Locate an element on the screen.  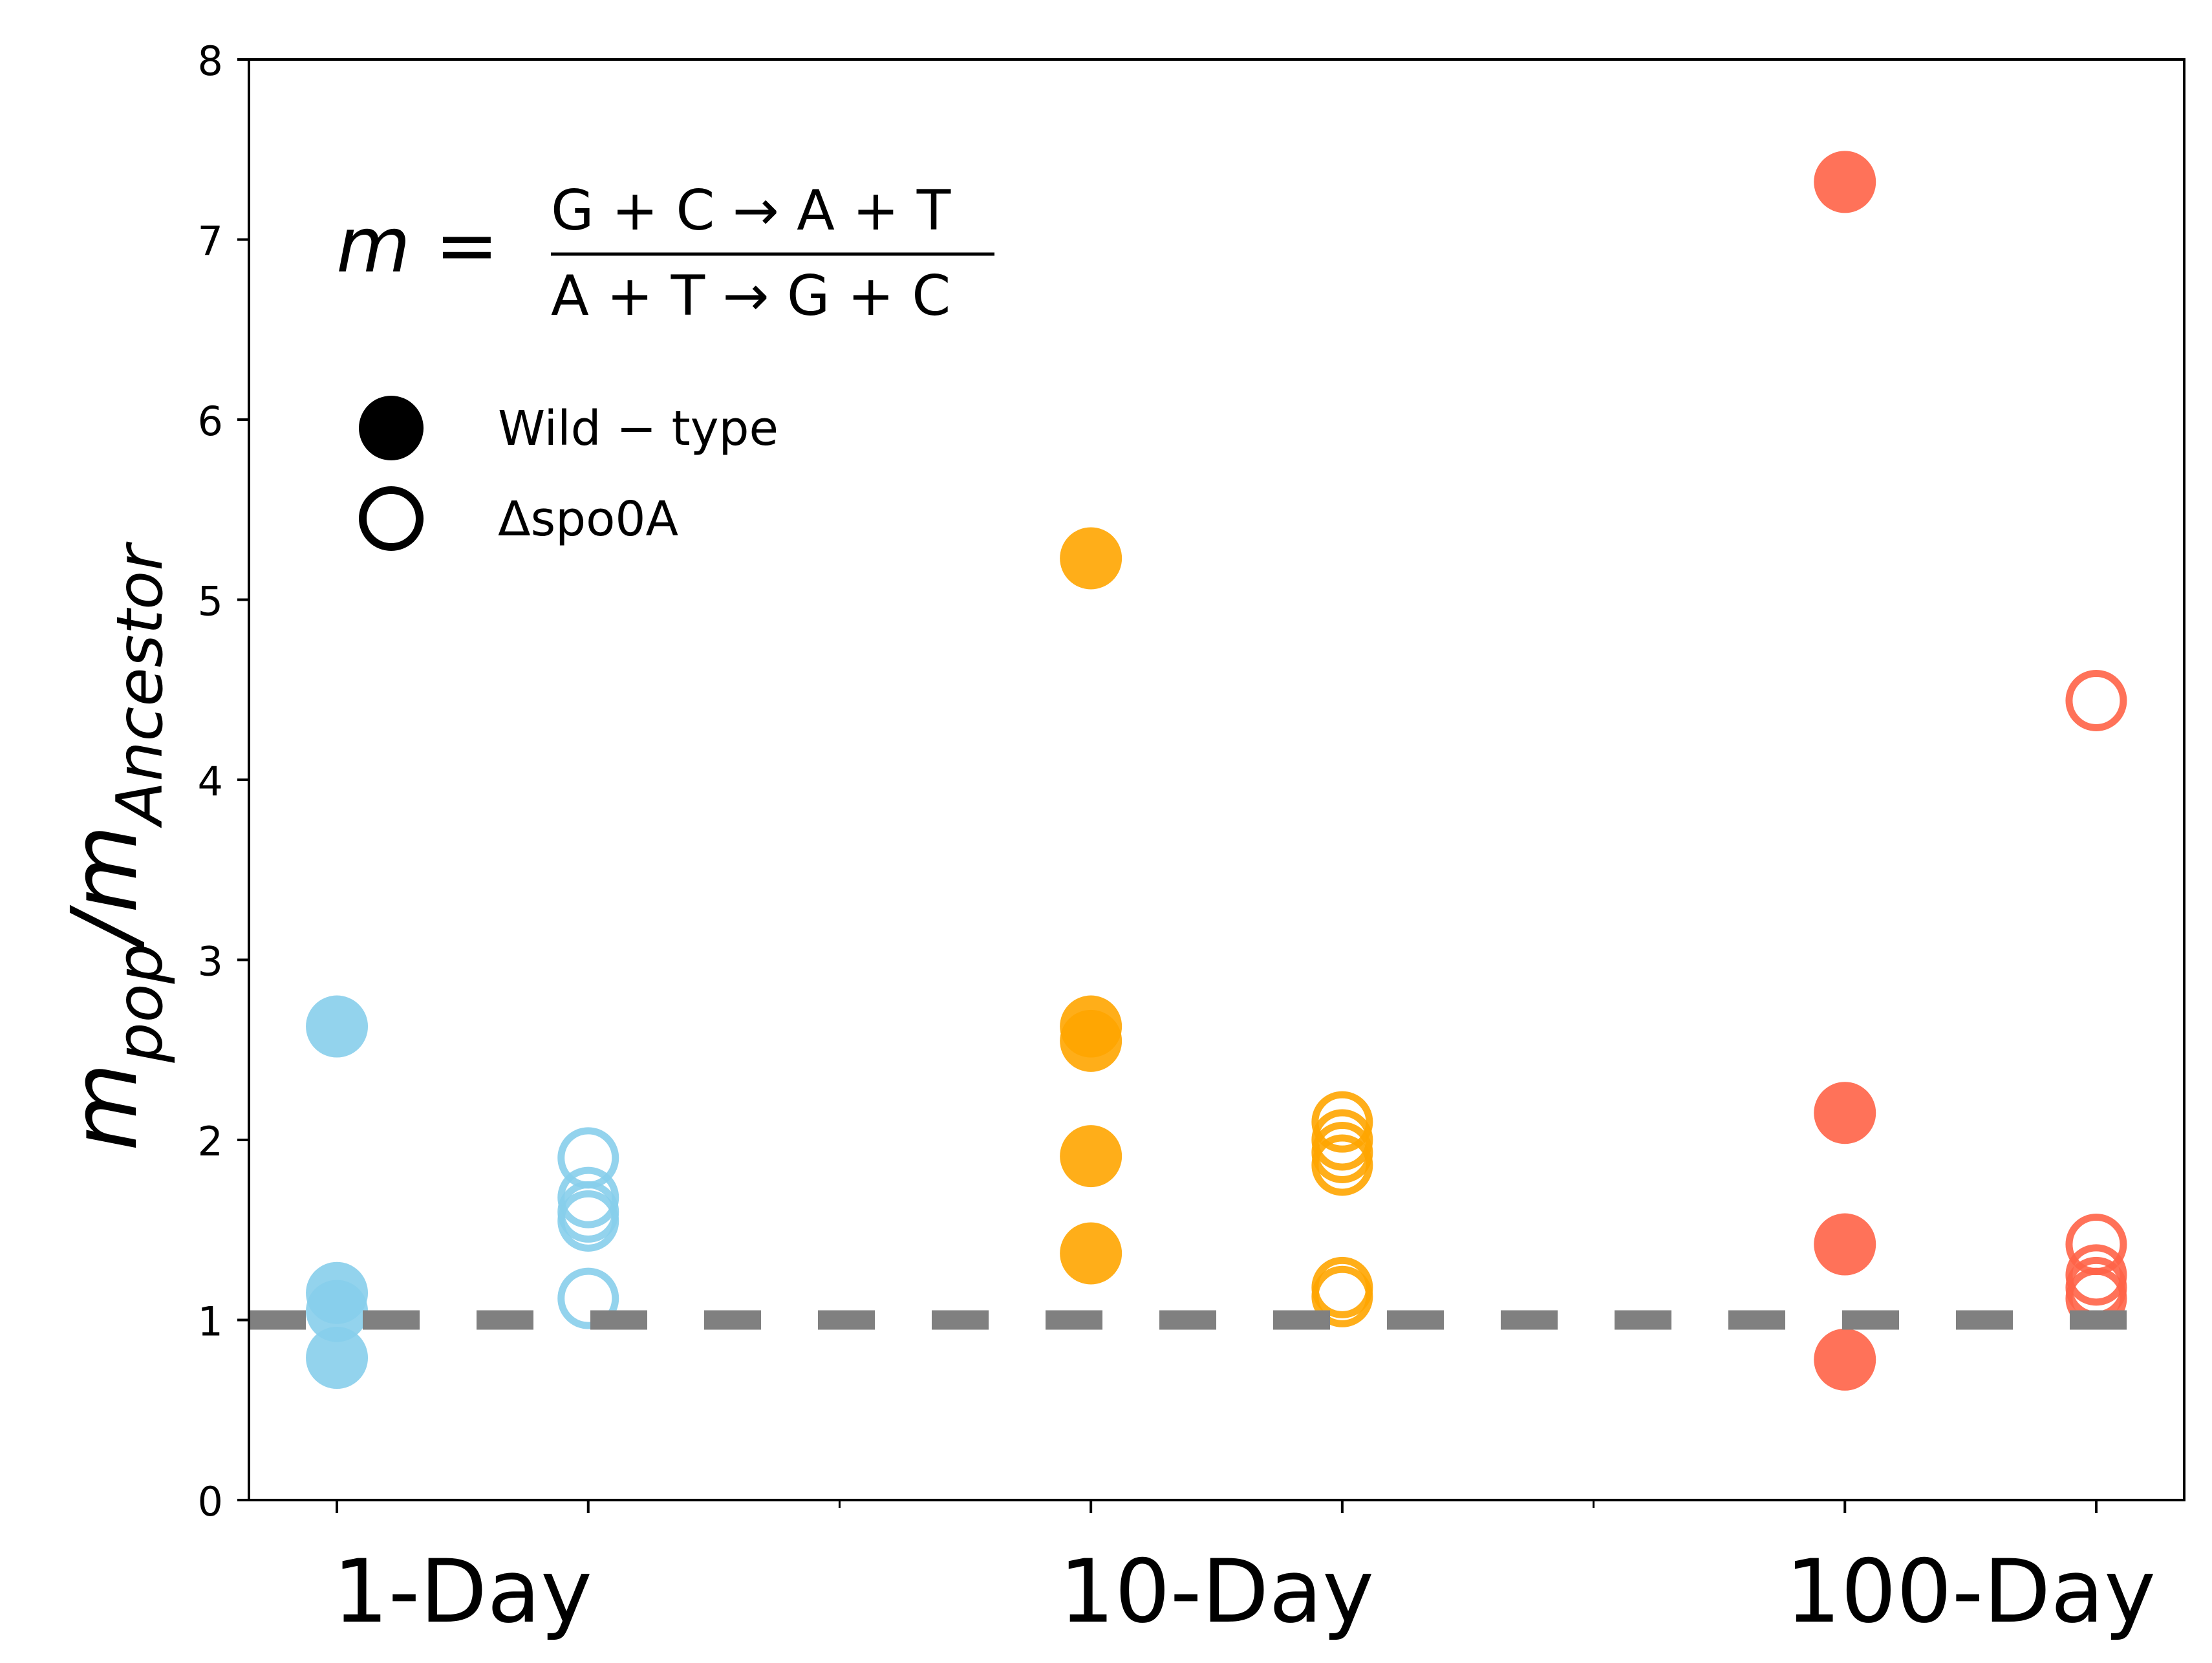
y-label-sub-pop: pop is located at coordinates (140, 1003).